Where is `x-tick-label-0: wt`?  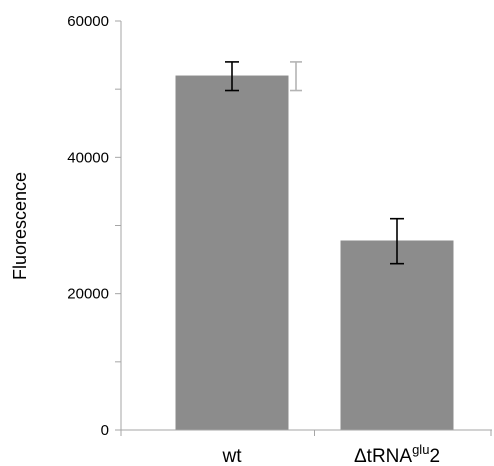
x-tick-label-0: wt is located at coordinates (232, 456).